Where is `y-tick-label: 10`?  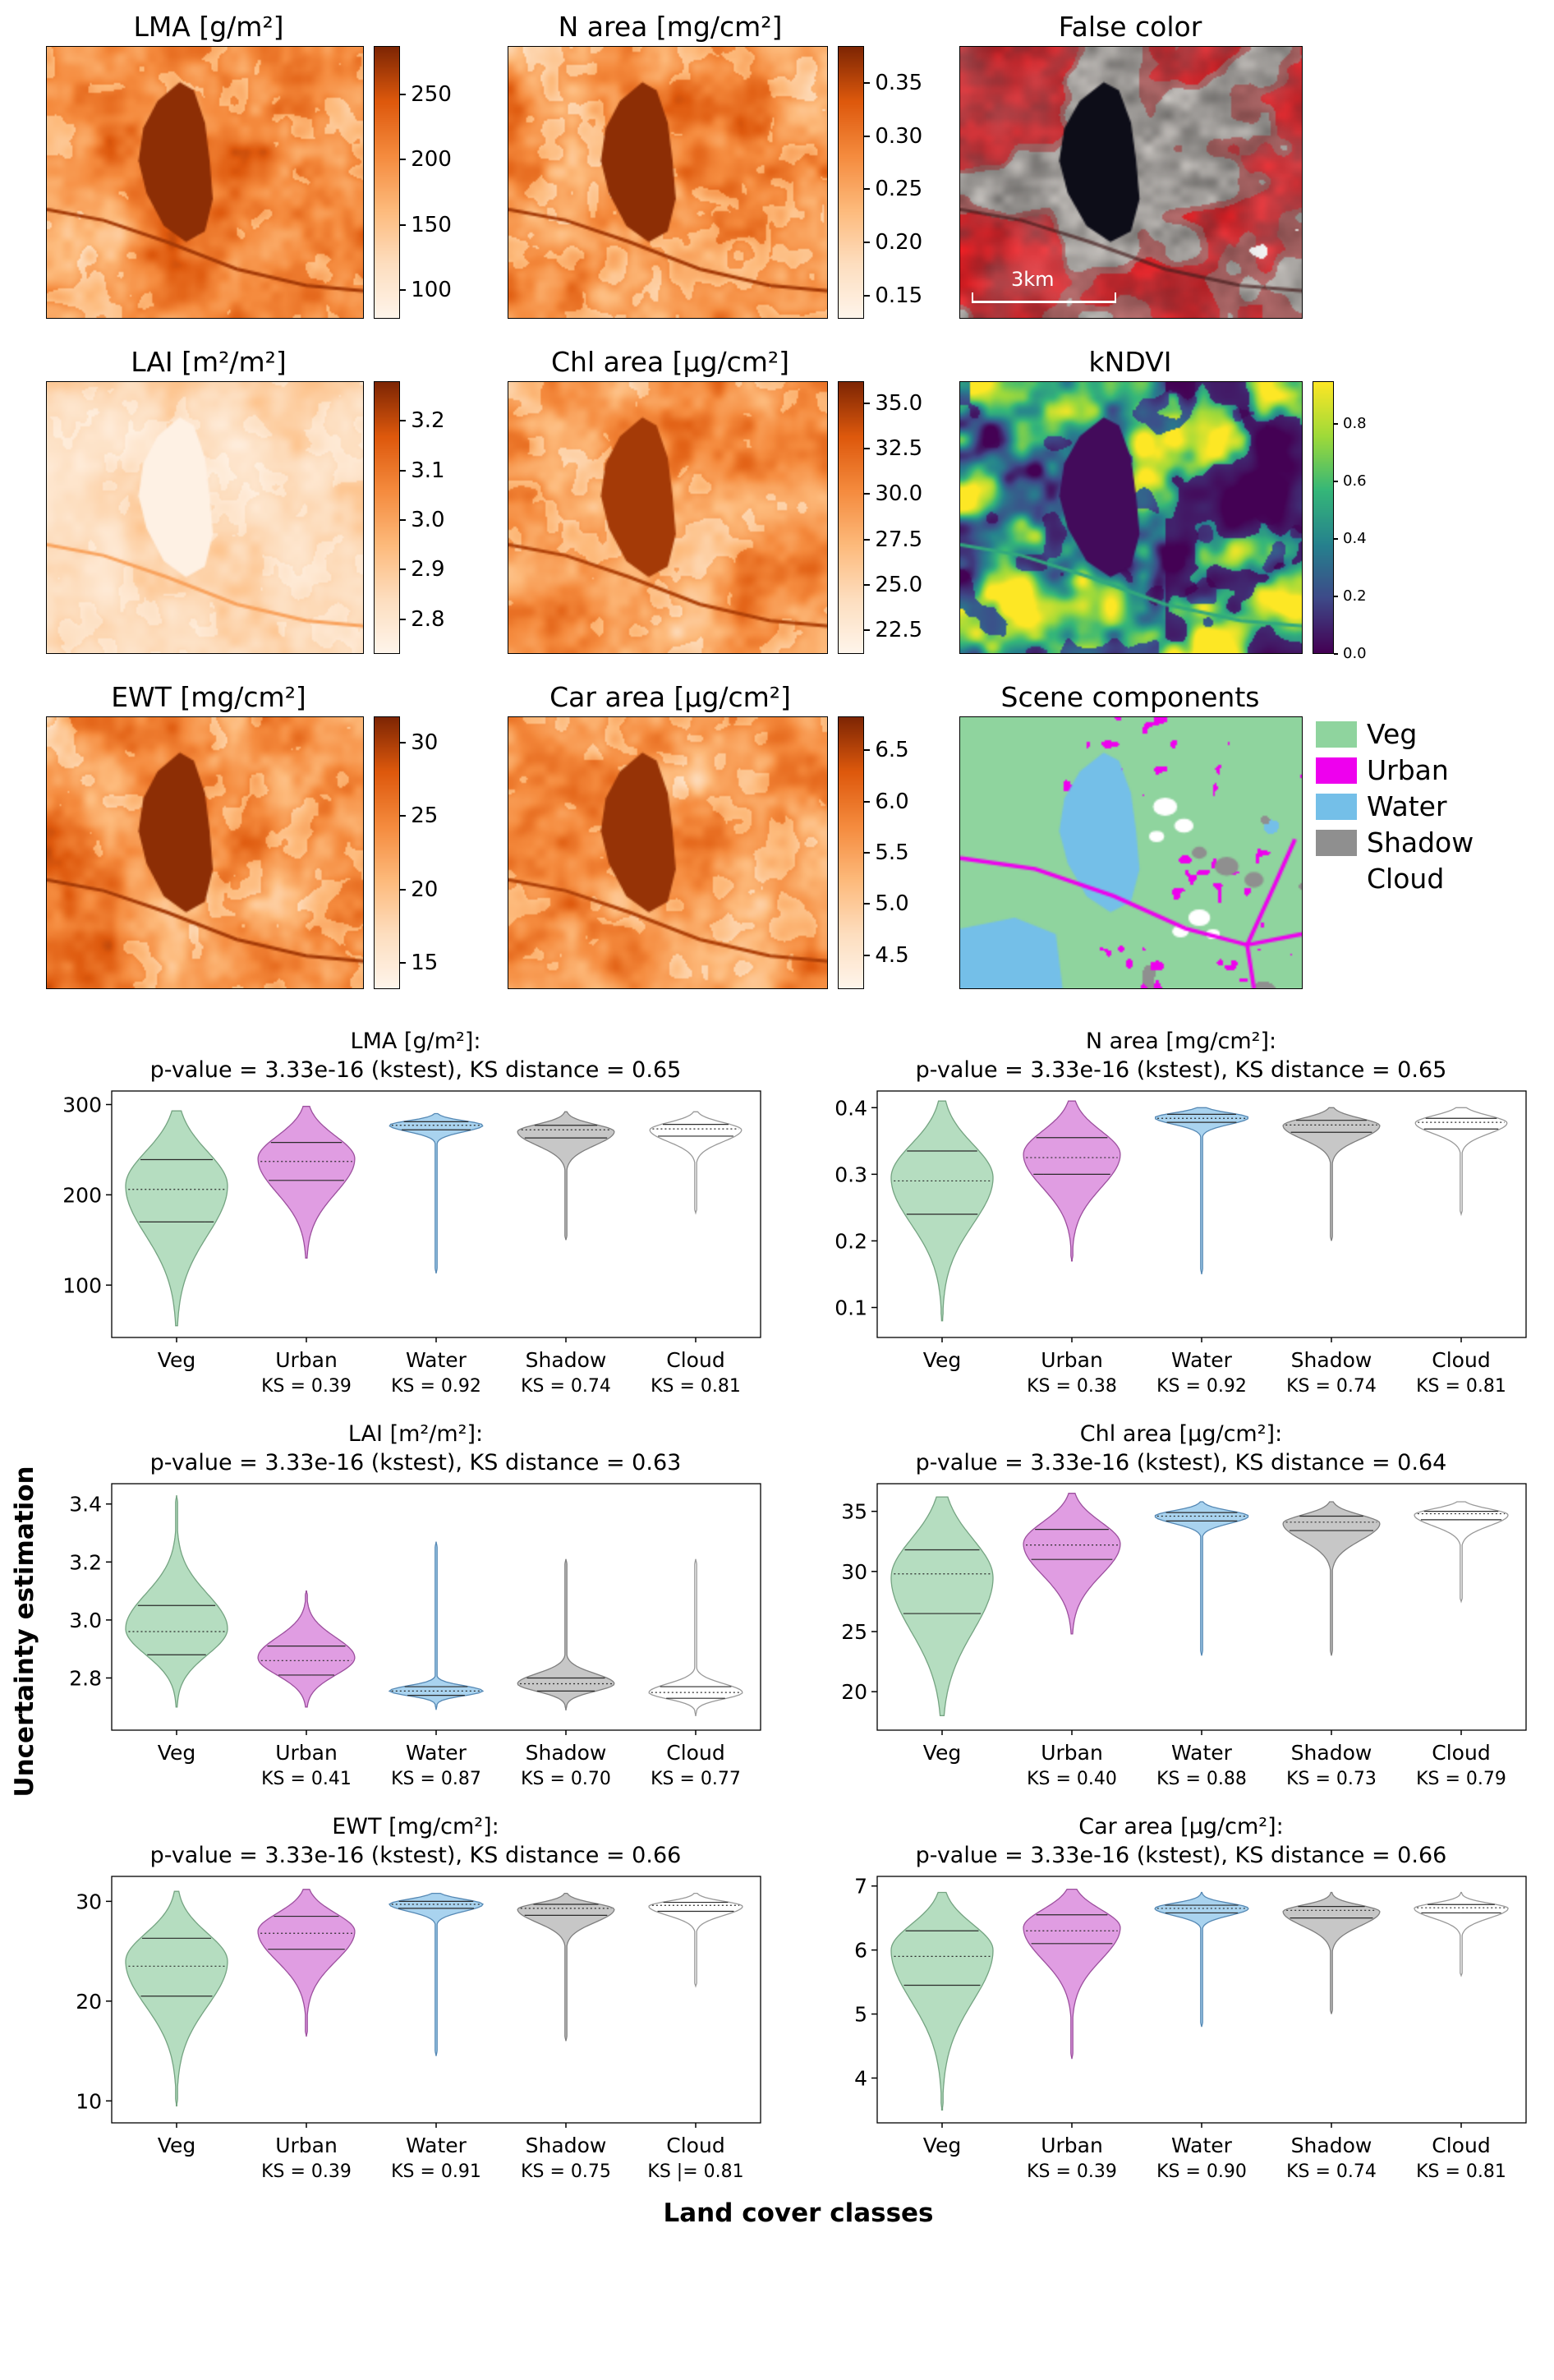
y-tick-label: 10 is located at coordinates (89, 2101).